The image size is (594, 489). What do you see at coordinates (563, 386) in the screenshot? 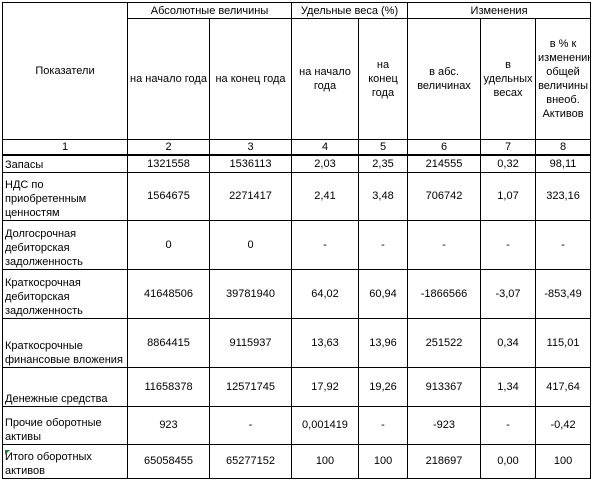
I see `cell-value: 417,64` at bounding box center [563, 386].